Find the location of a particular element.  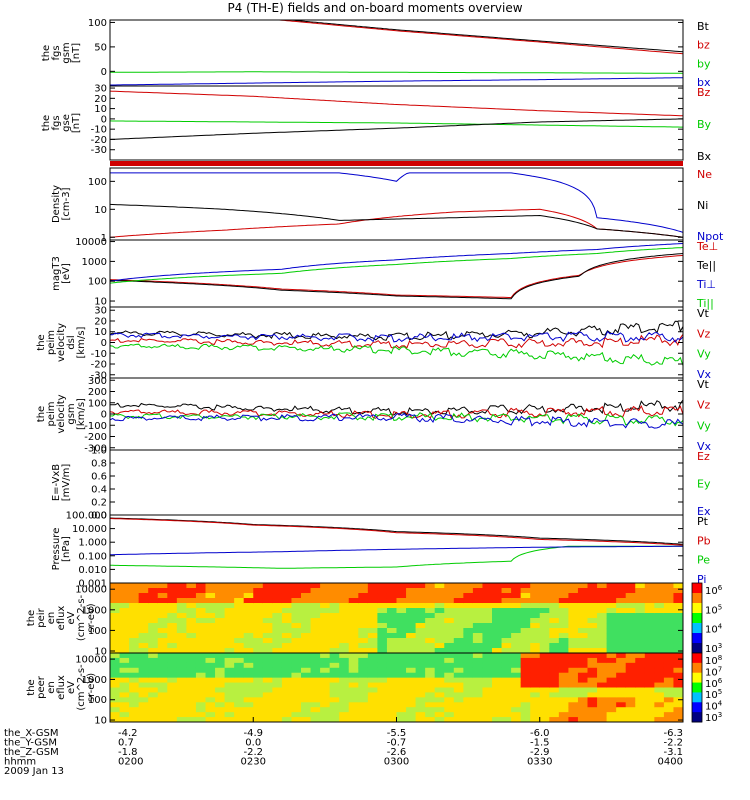

x-row-value: -6.3 is located at coordinates (673, 733).